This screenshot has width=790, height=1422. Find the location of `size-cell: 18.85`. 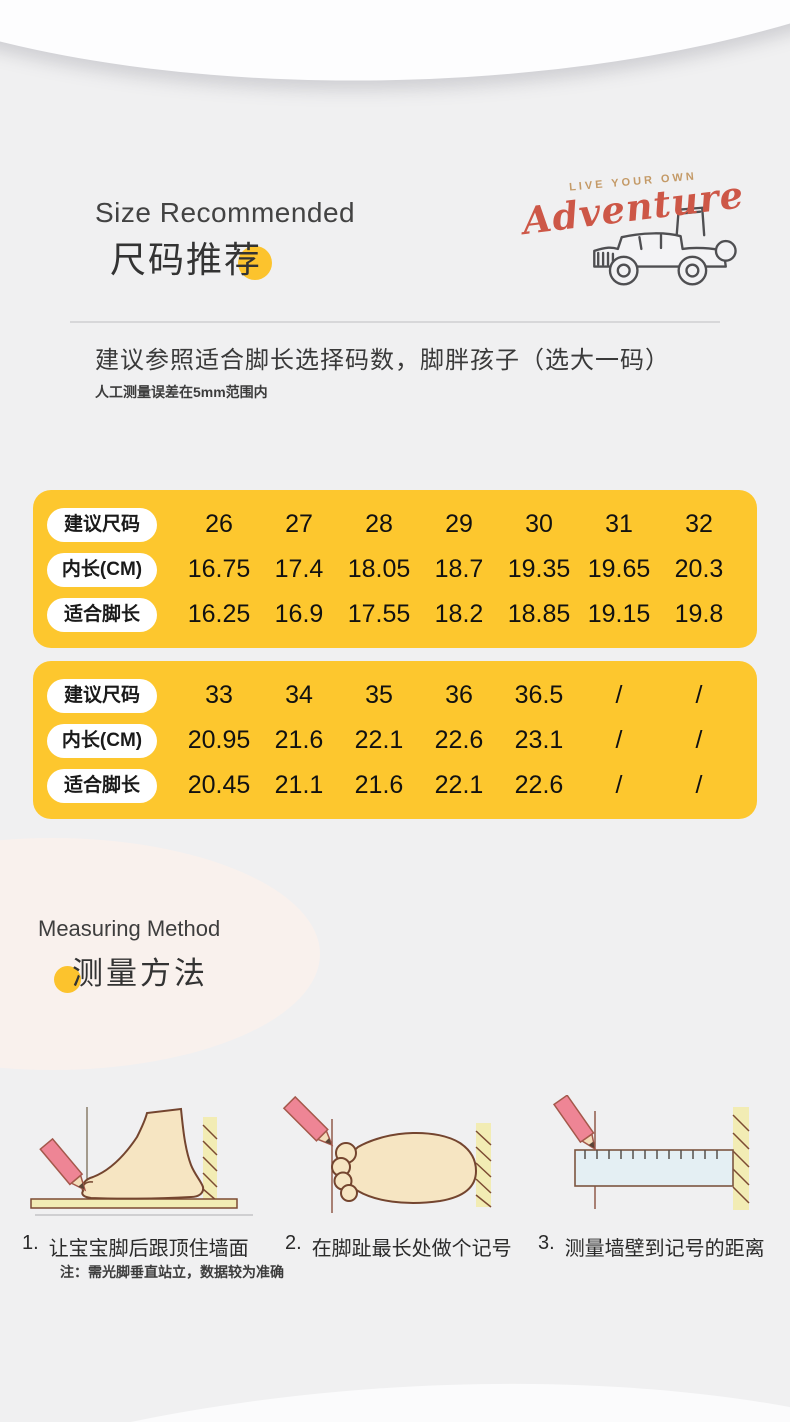

size-cell: 18.85 is located at coordinates (539, 614).